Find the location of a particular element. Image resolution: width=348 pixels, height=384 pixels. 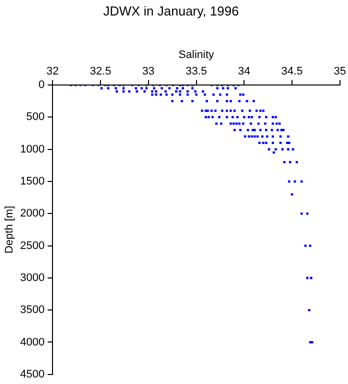

y-tick-label: 3500 is located at coordinates (32, 310).